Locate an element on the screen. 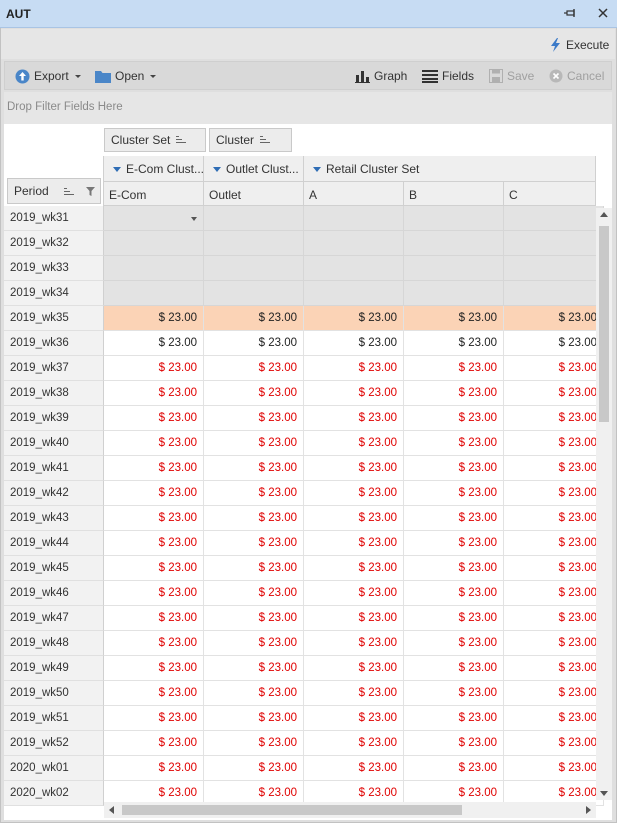  close-icon is located at coordinates (603, 13).